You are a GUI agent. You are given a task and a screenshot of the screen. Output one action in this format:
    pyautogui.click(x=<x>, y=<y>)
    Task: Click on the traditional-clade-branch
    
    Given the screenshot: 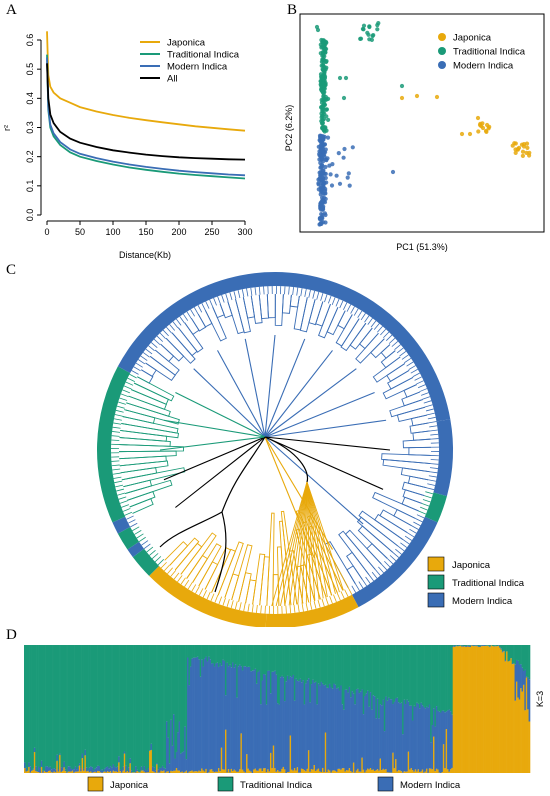 What is the action you would take?
    pyautogui.click(x=150, y=425)
    